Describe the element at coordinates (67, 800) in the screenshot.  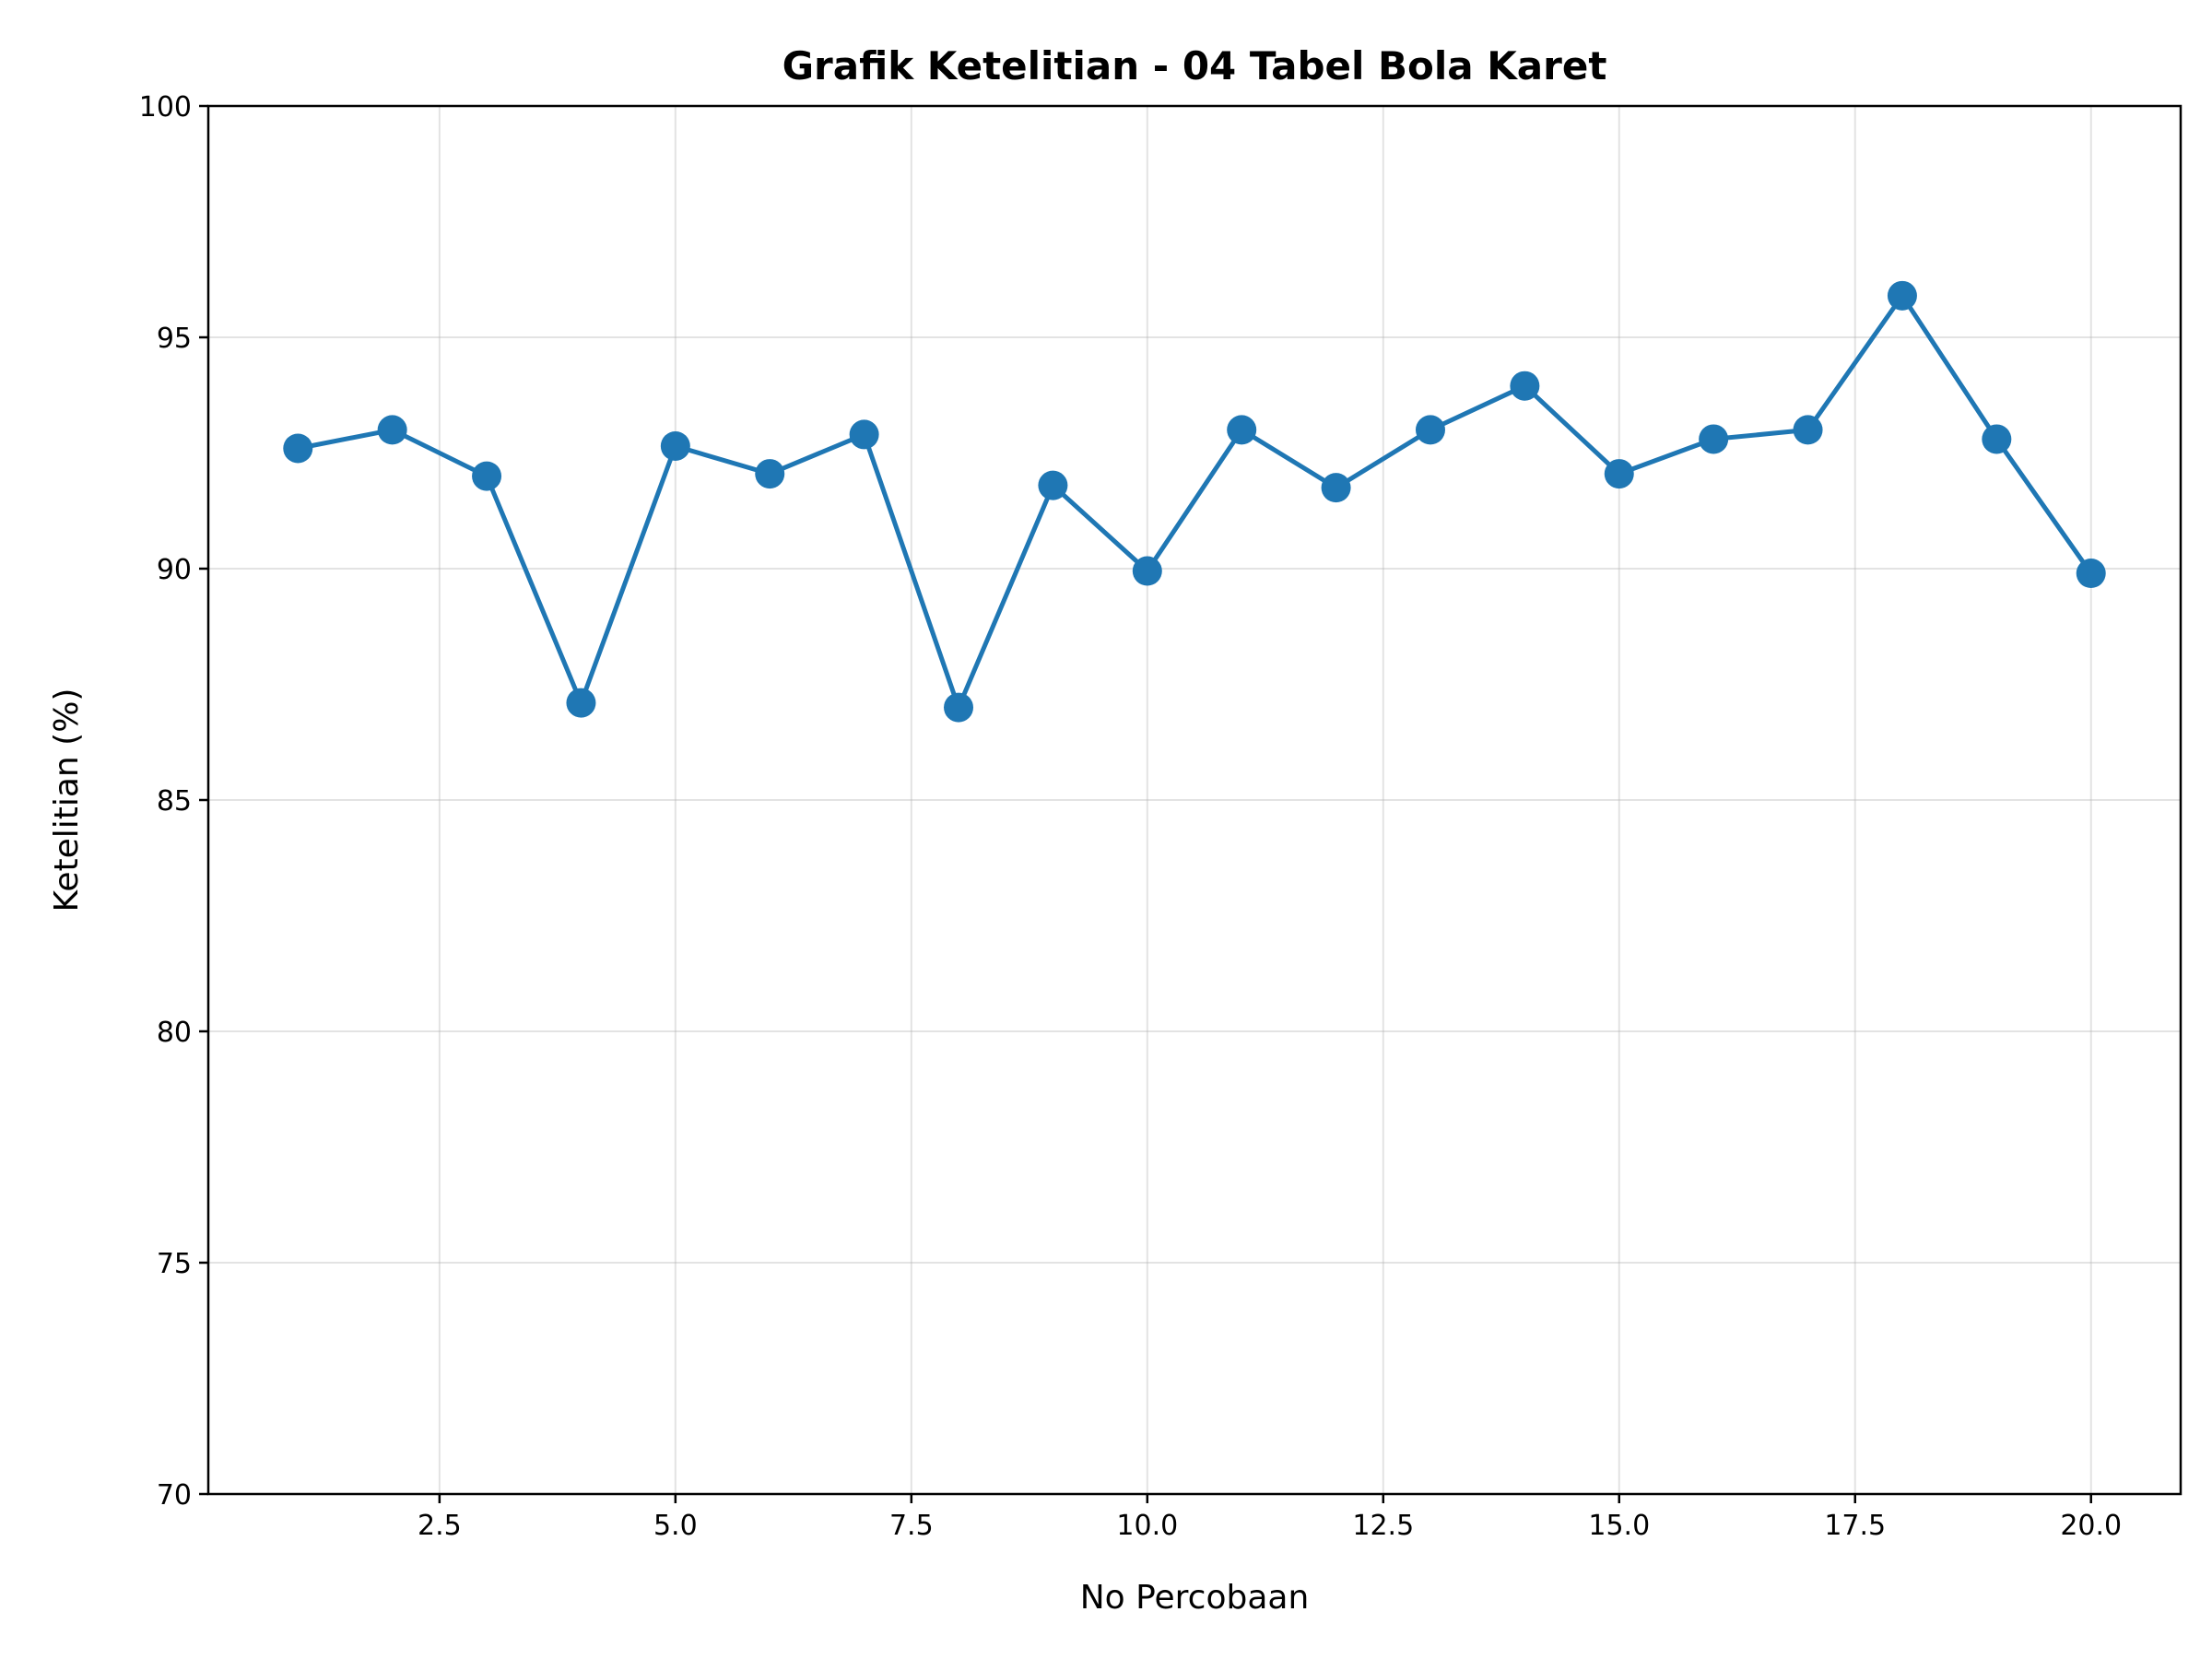
I see `y-axis-label: Ketelitian (%)` at that location.